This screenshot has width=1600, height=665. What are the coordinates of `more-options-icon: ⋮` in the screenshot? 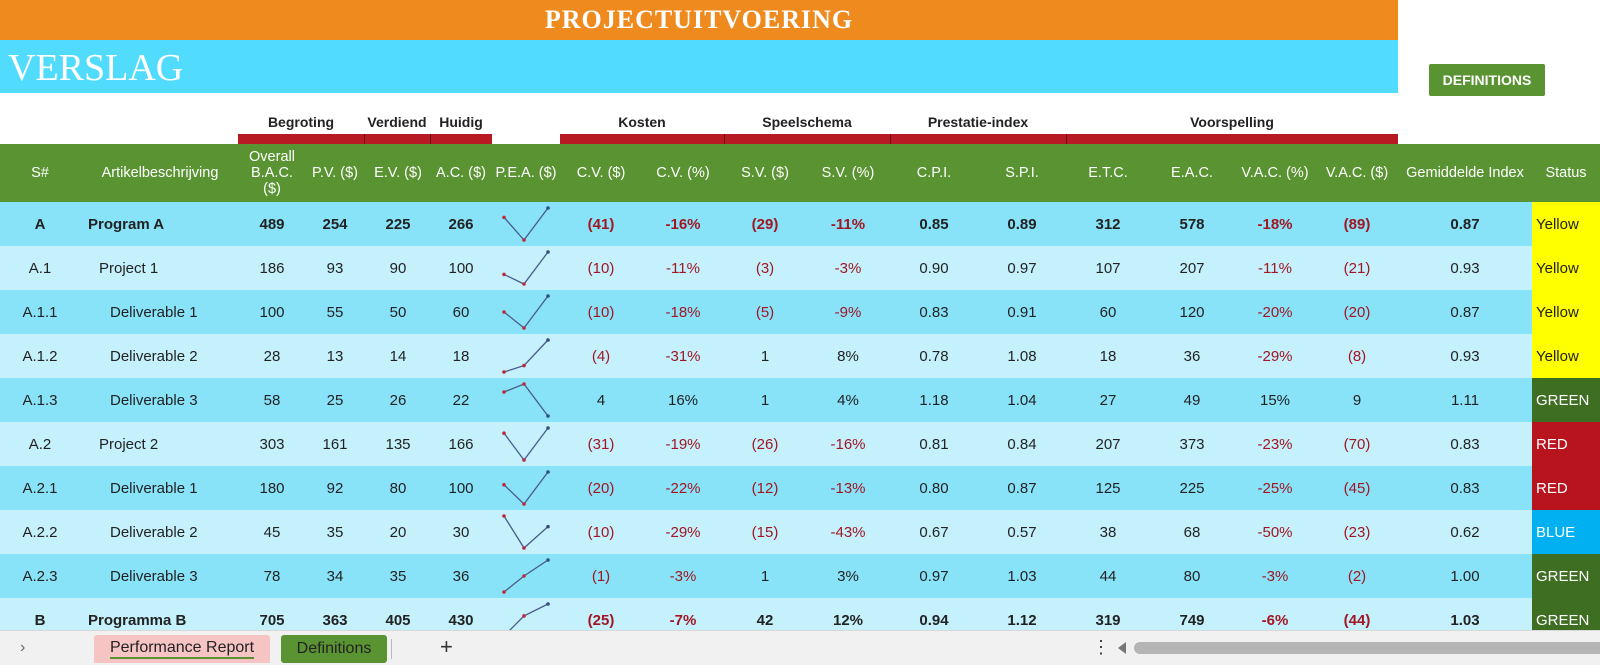 It's located at (1101, 647).